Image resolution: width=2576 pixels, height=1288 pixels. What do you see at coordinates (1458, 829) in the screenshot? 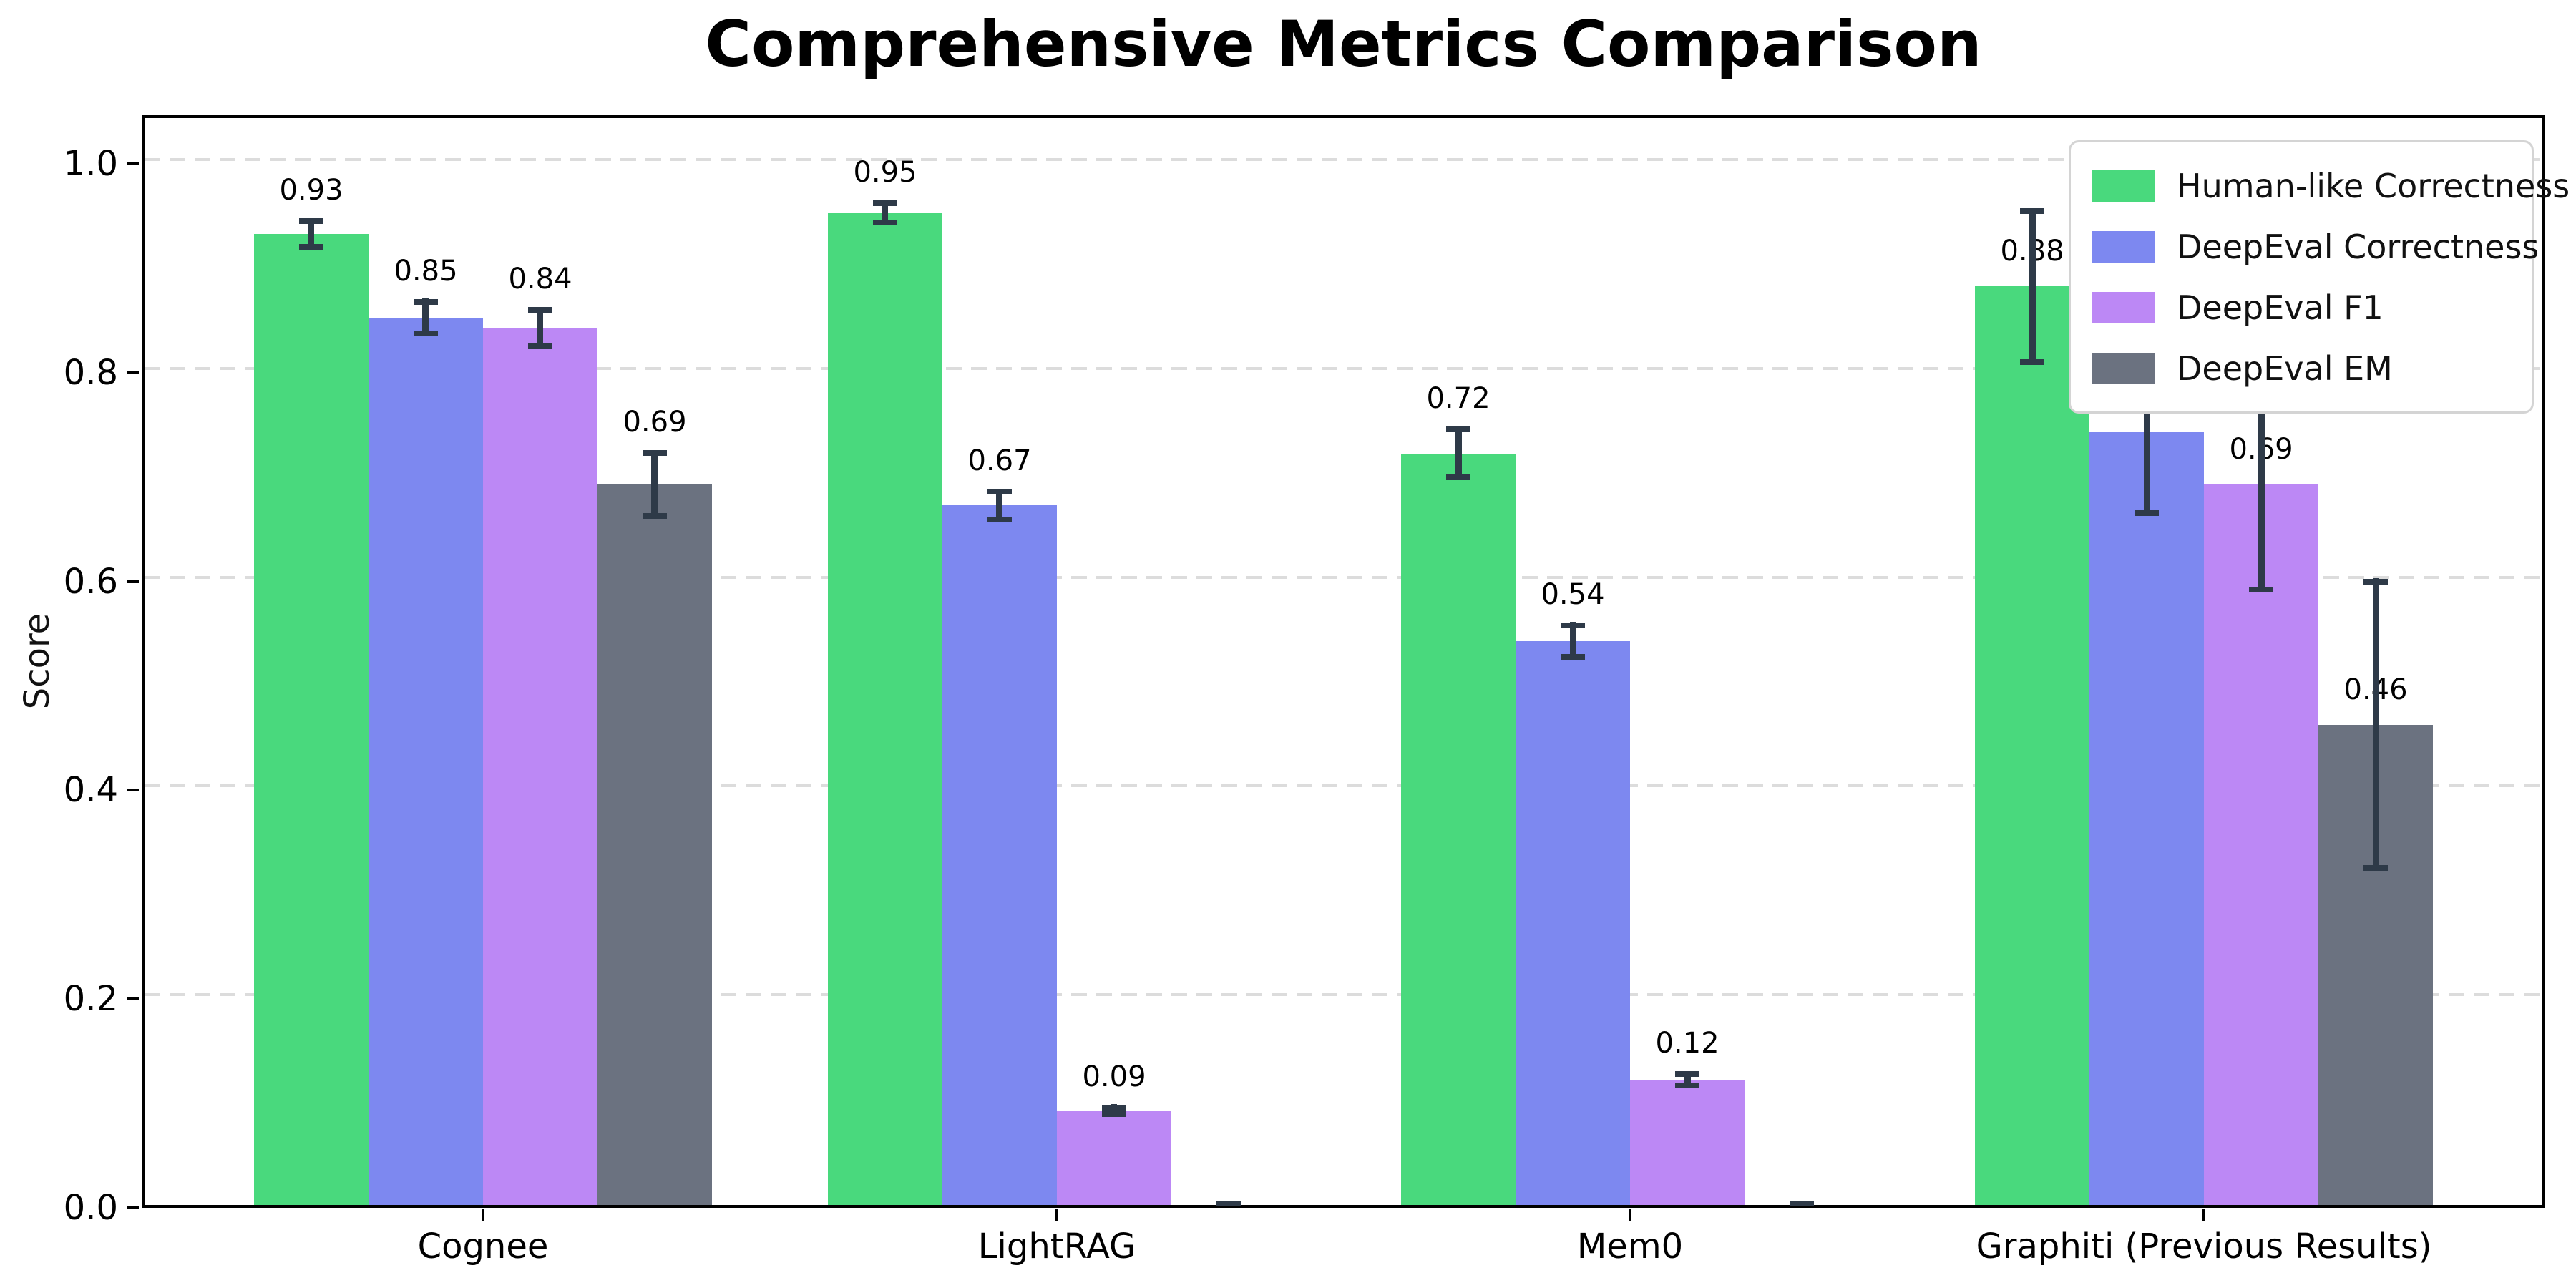
I see `bar-mem0-human-like-correctness` at bounding box center [1458, 829].